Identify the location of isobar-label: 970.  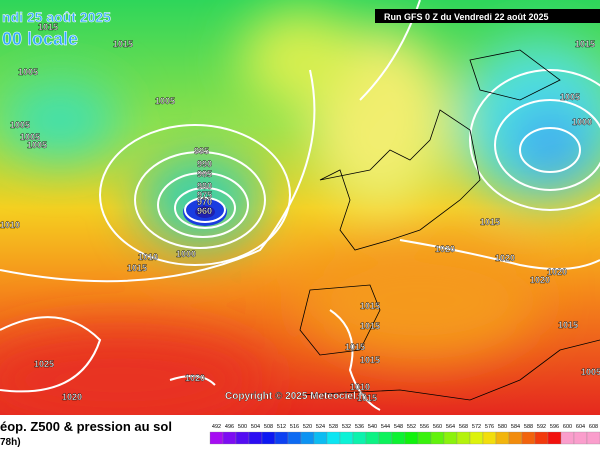
(204, 202).